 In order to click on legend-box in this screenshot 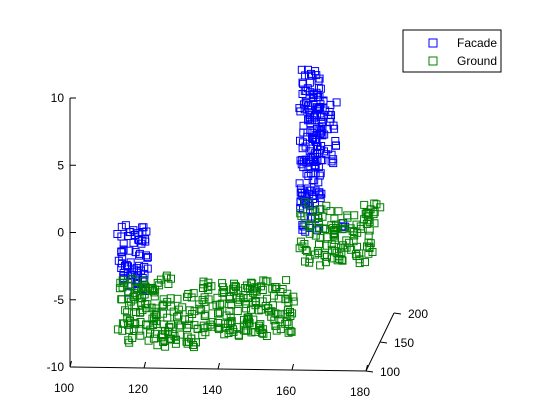, I will do `click(452, 51)`.